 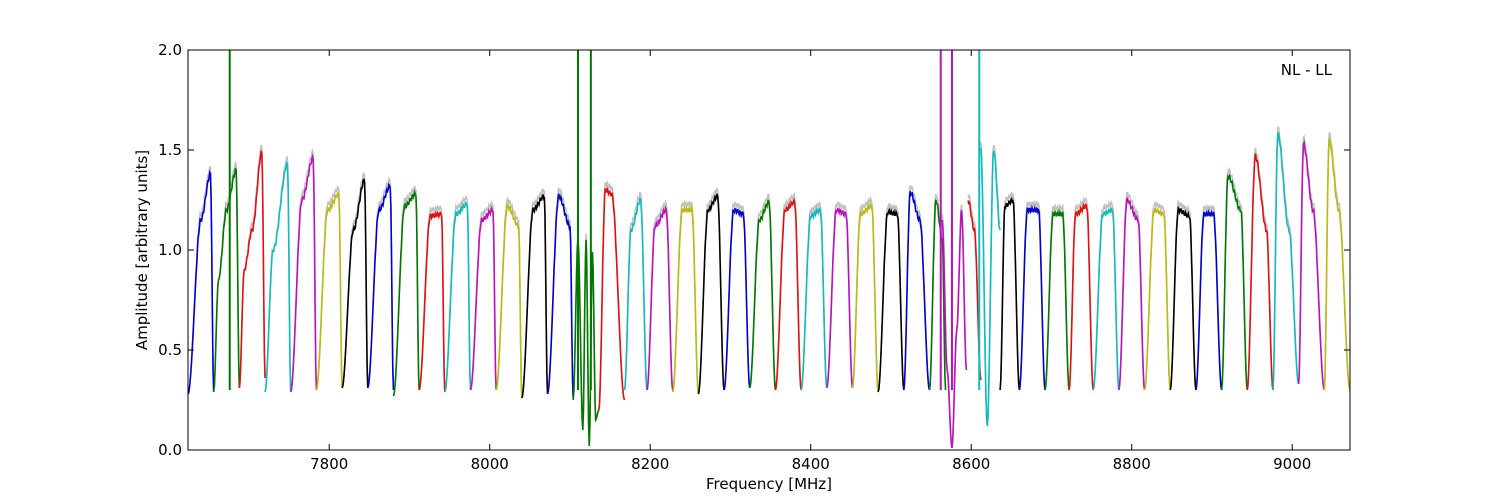 What do you see at coordinates (329, 464) in the screenshot?
I see `x-tick-label: 7800` at bounding box center [329, 464].